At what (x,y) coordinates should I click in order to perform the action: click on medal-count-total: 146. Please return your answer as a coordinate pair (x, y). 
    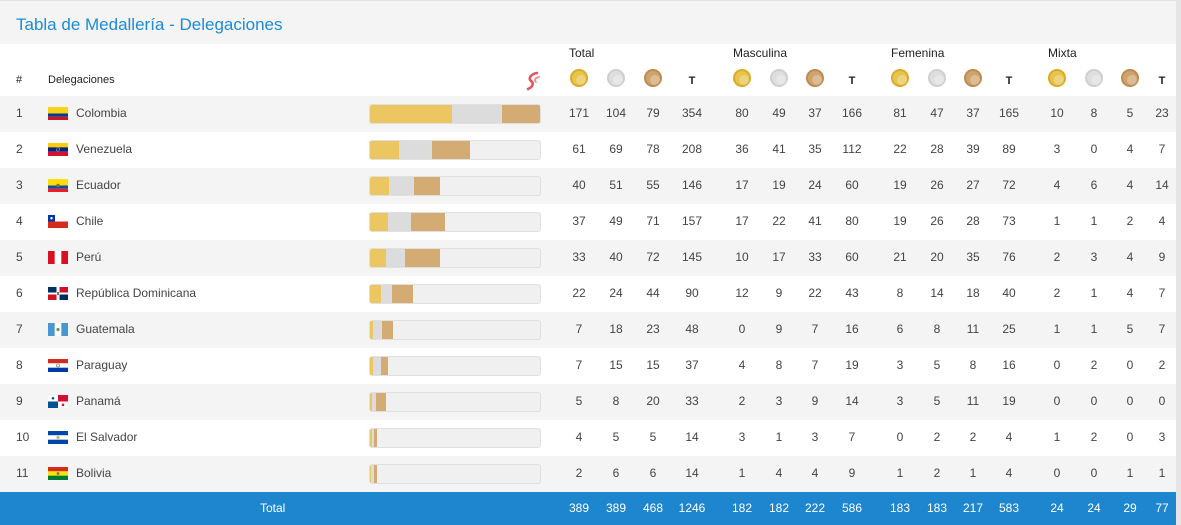
    Looking at the image, I should click on (692, 185).